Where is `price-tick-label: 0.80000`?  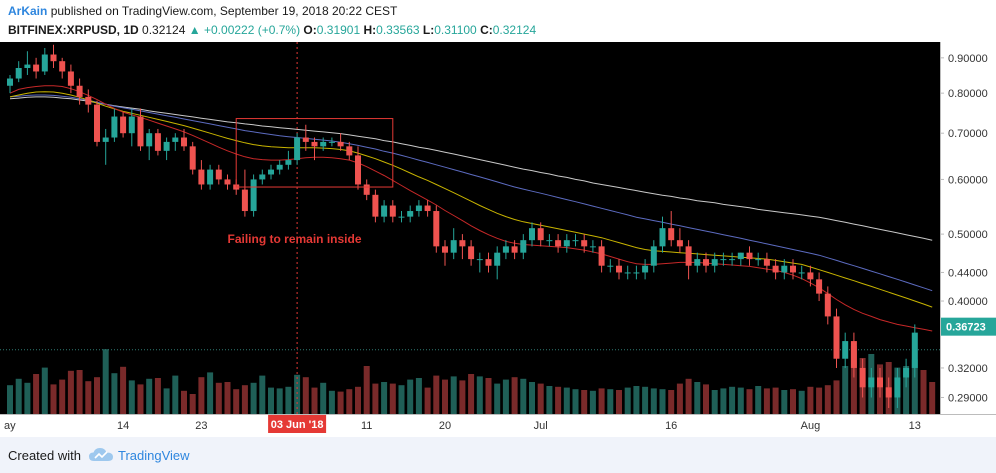 price-tick-label: 0.80000 is located at coordinates (968, 94).